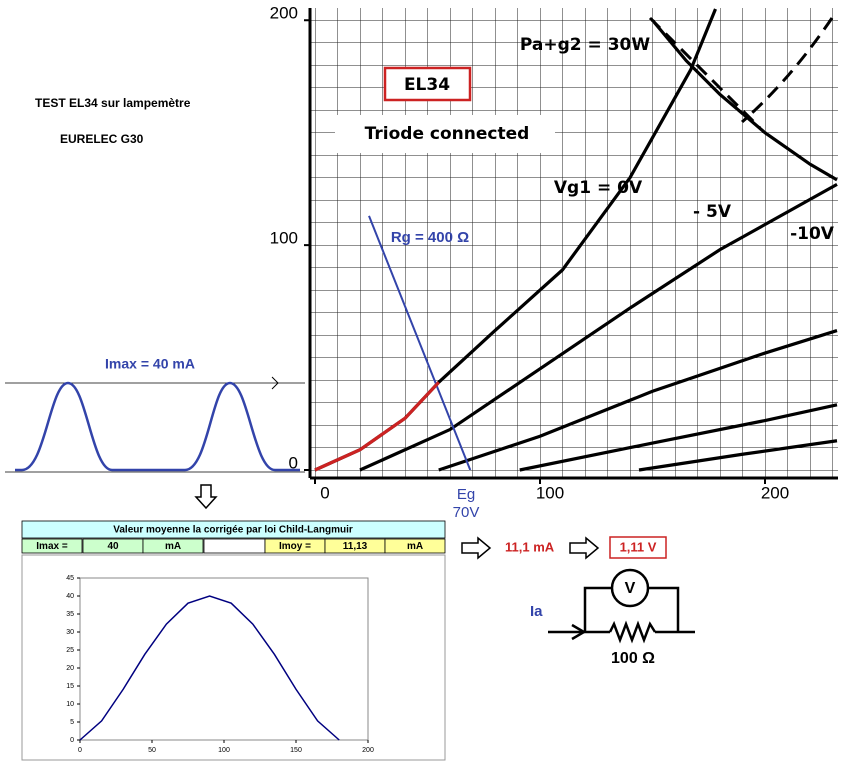 The width and height of the screenshot is (849, 768). Describe the element at coordinates (284, 13) in the screenshot. I see `y-tick-label: 200` at that location.